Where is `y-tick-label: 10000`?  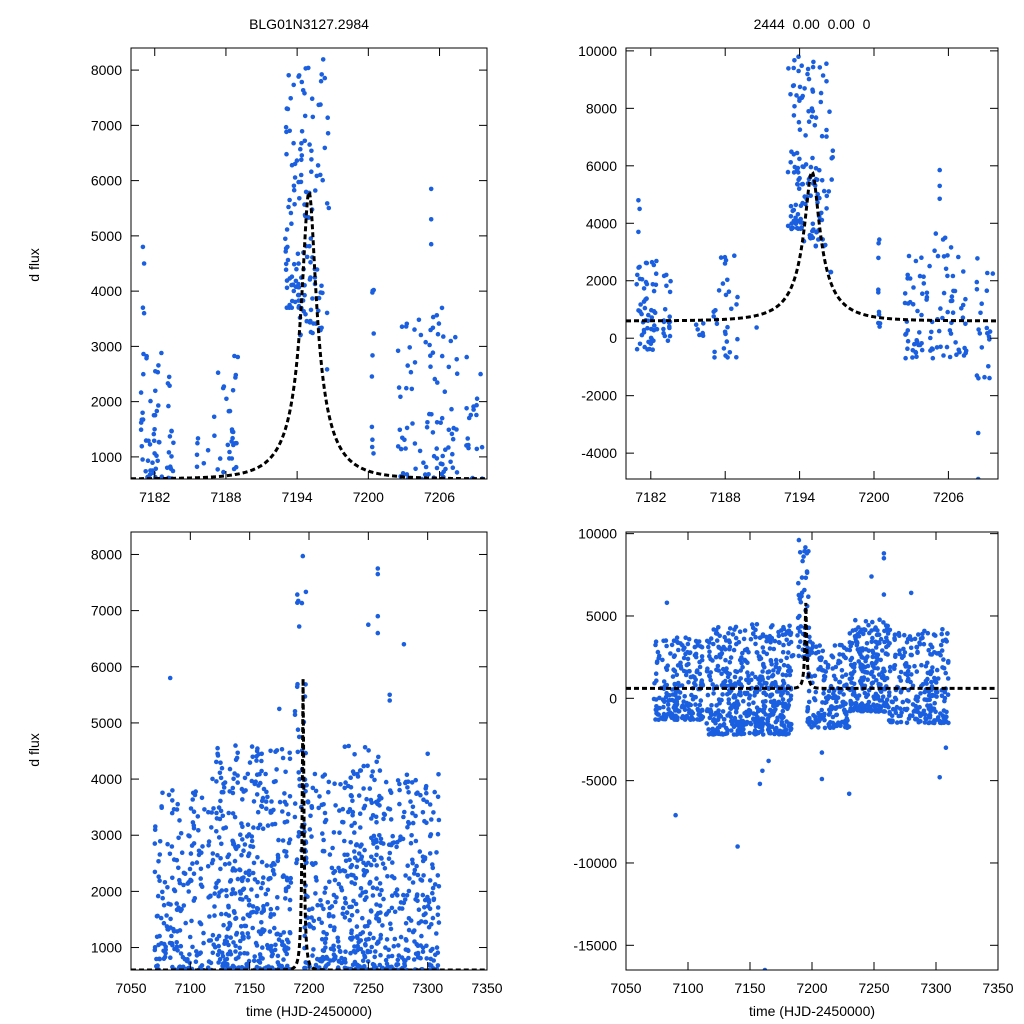 y-tick-label: 10000 is located at coordinates (597, 534).